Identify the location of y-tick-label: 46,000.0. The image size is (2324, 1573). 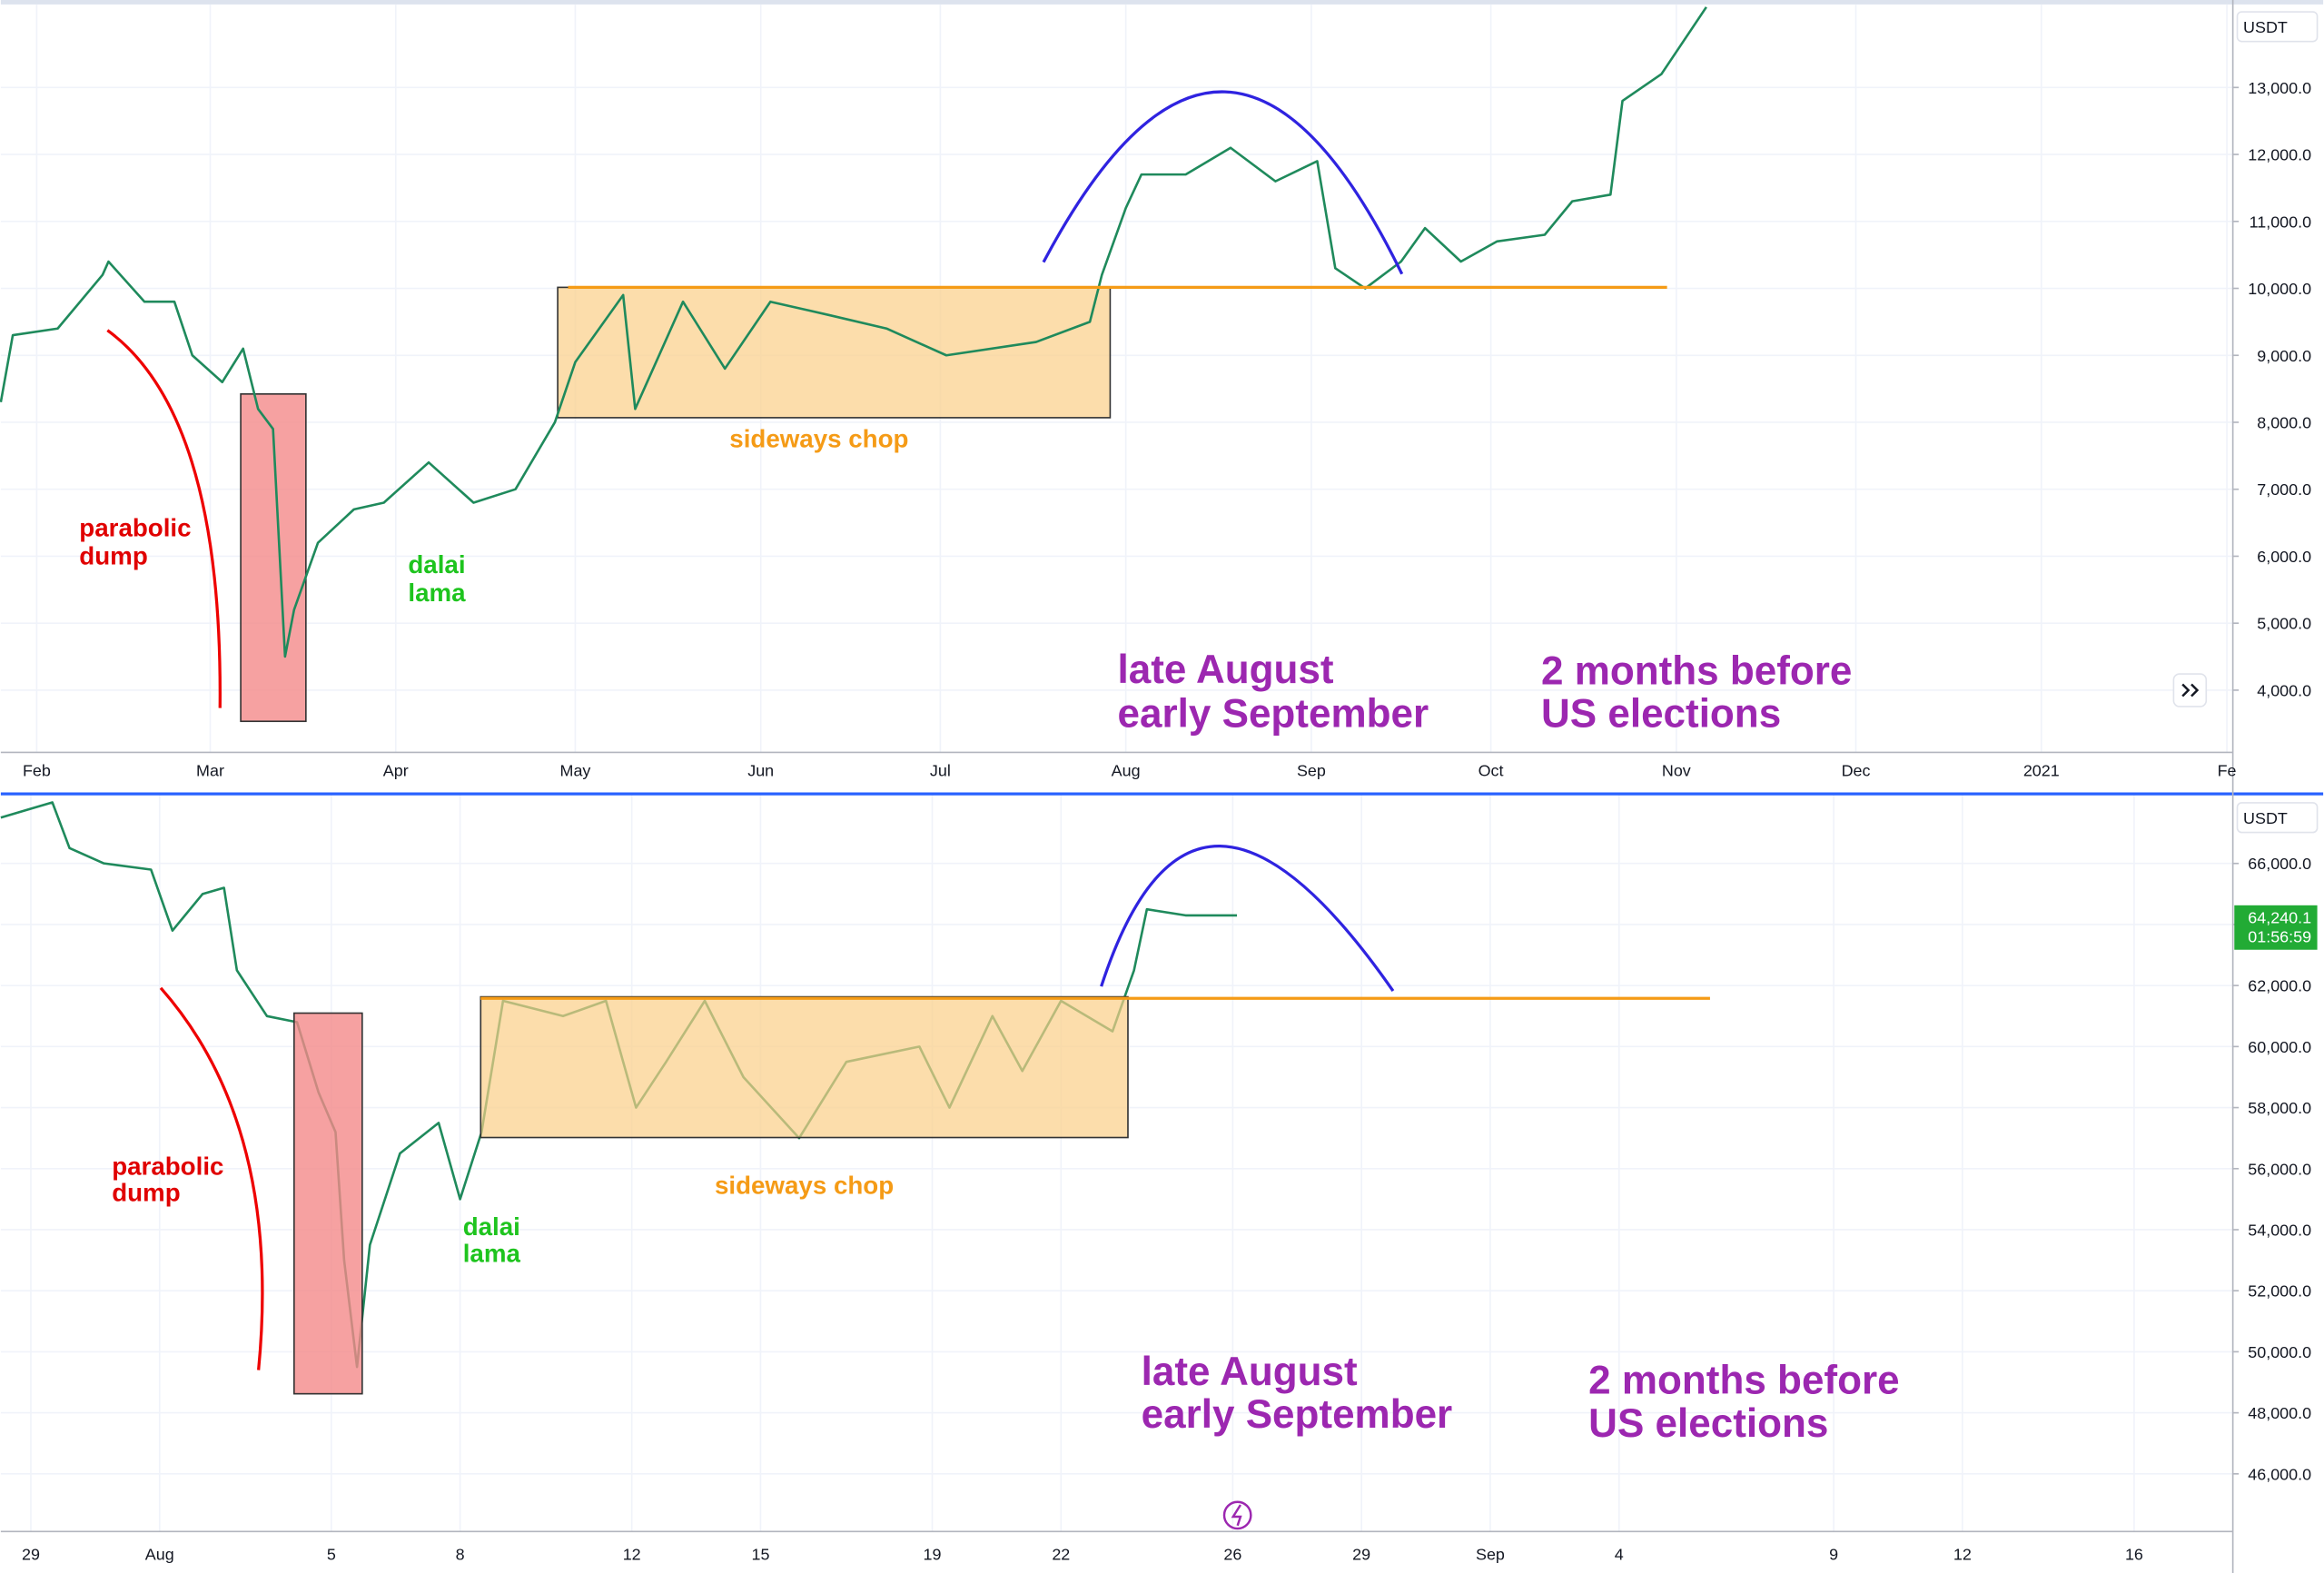
(2279, 1474).